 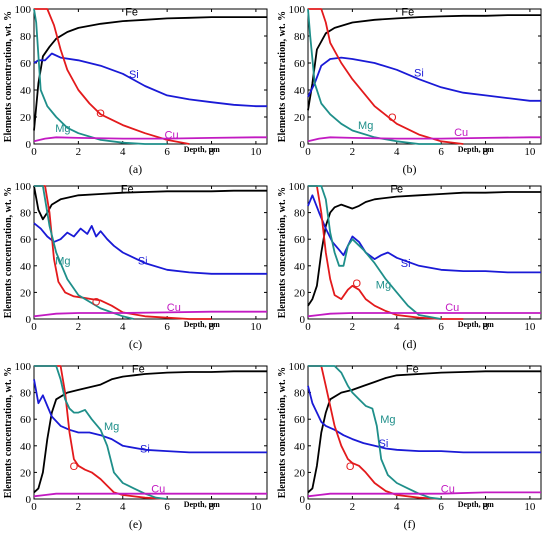 I want to click on y-axis-title: Elements concentration, wt. %, so click(x=8, y=252).